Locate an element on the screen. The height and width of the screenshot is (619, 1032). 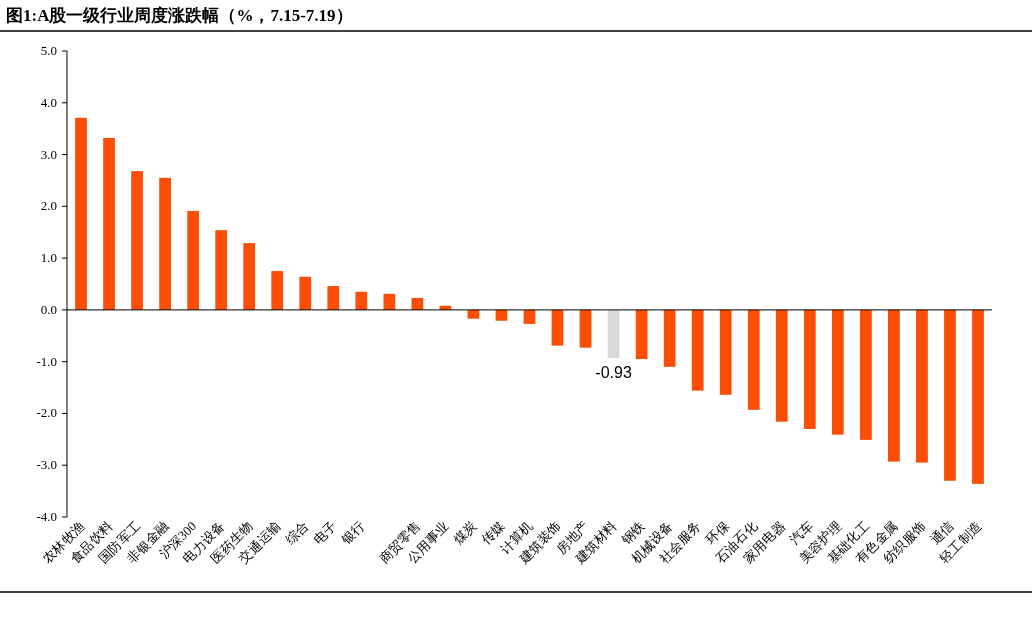
title: 图1:A股一级行业周度涨跌幅（%，7.15-7.19） is located at coordinates (179, 15).